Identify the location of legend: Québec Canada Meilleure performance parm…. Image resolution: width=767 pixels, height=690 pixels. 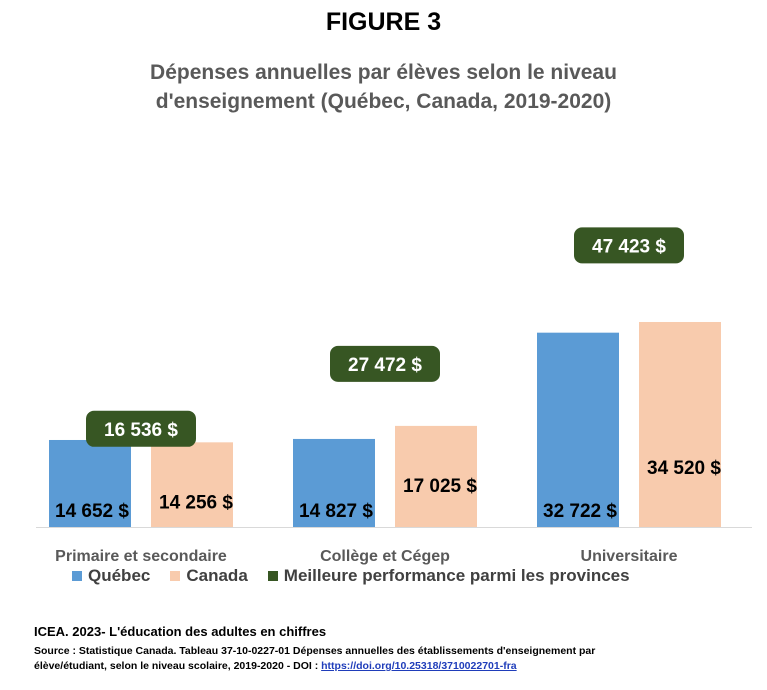
(361, 576).